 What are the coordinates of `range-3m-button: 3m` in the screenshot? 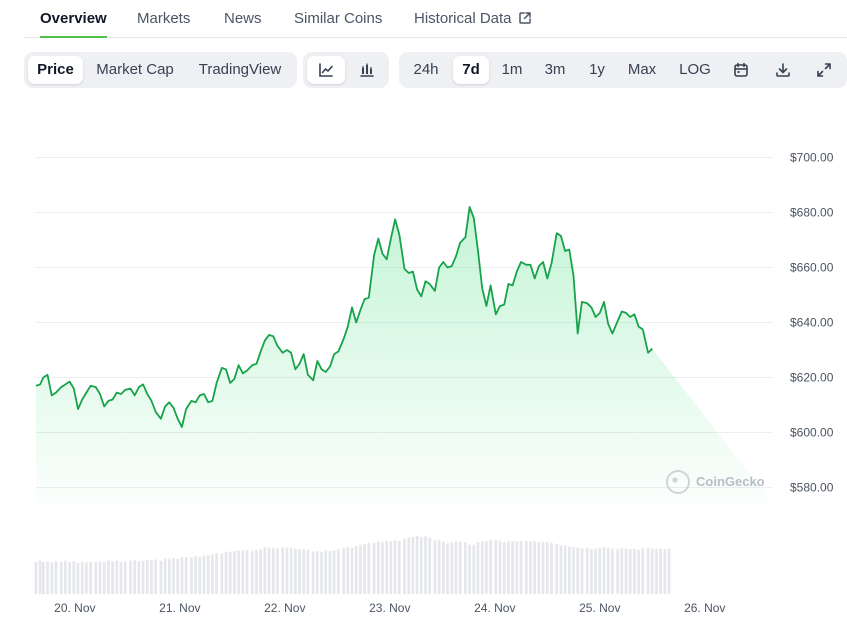 It's located at (555, 69).